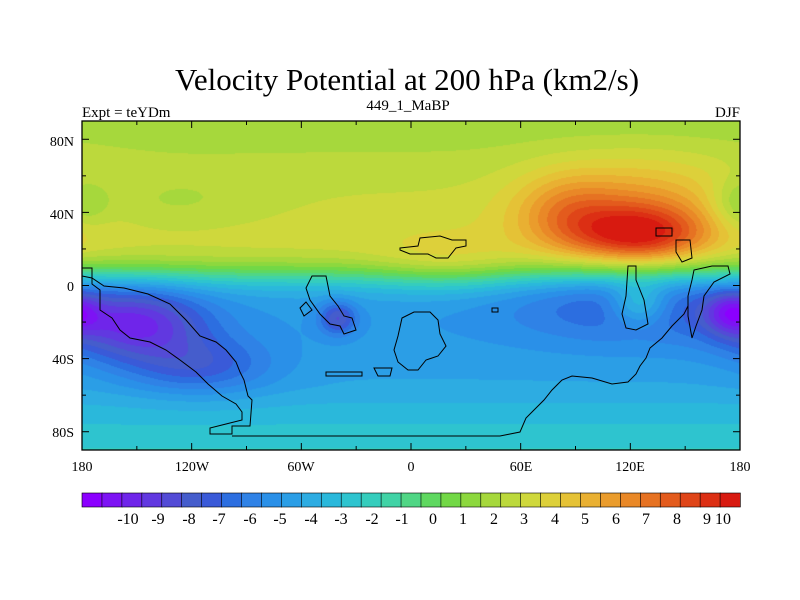 The width and height of the screenshot is (800, 600). What do you see at coordinates (401, 519) in the screenshot?
I see `colorbar-label: -1` at bounding box center [401, 519].